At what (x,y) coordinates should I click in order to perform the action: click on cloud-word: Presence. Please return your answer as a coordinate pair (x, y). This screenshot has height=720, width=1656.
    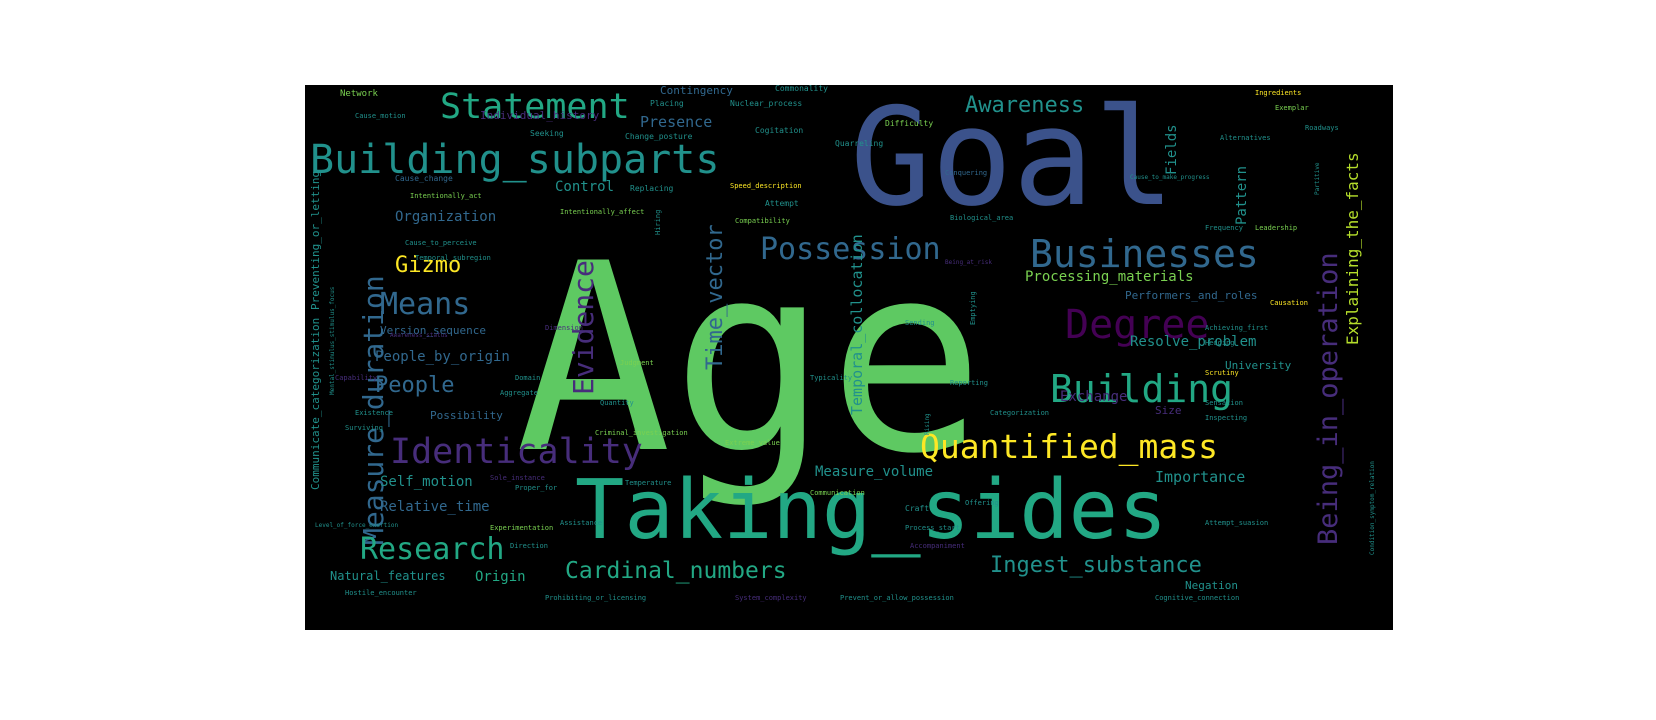
    Looking at the image, I should click on (676, 122).